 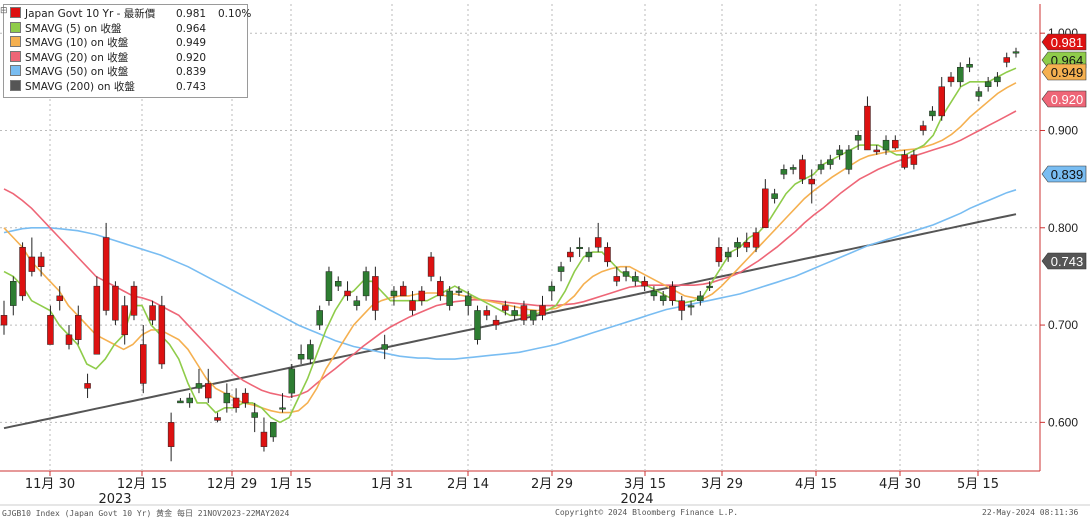 I want to click on x-tick-label: 12月 15, so click(x=142, y=484).